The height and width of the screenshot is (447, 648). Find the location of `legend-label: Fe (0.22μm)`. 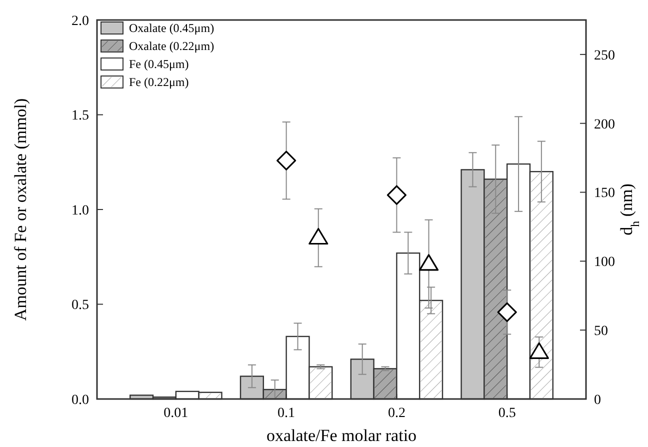

legend-label: Fe (0.22μm) is located at coordinates (159, 82).